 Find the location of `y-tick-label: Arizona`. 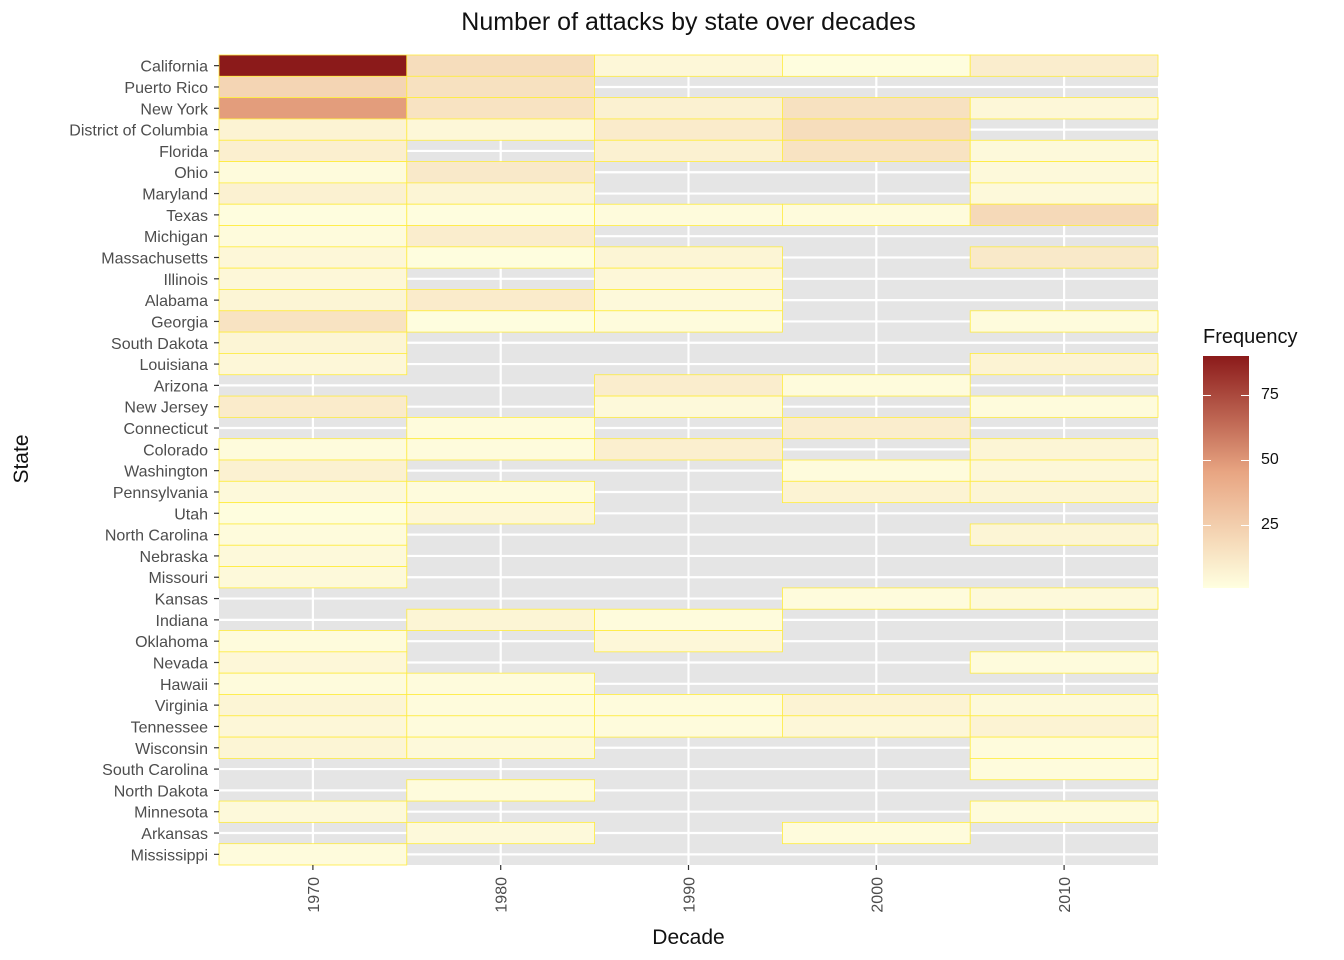

y-tick-label: Arizona is located at coordinates (181, 386).